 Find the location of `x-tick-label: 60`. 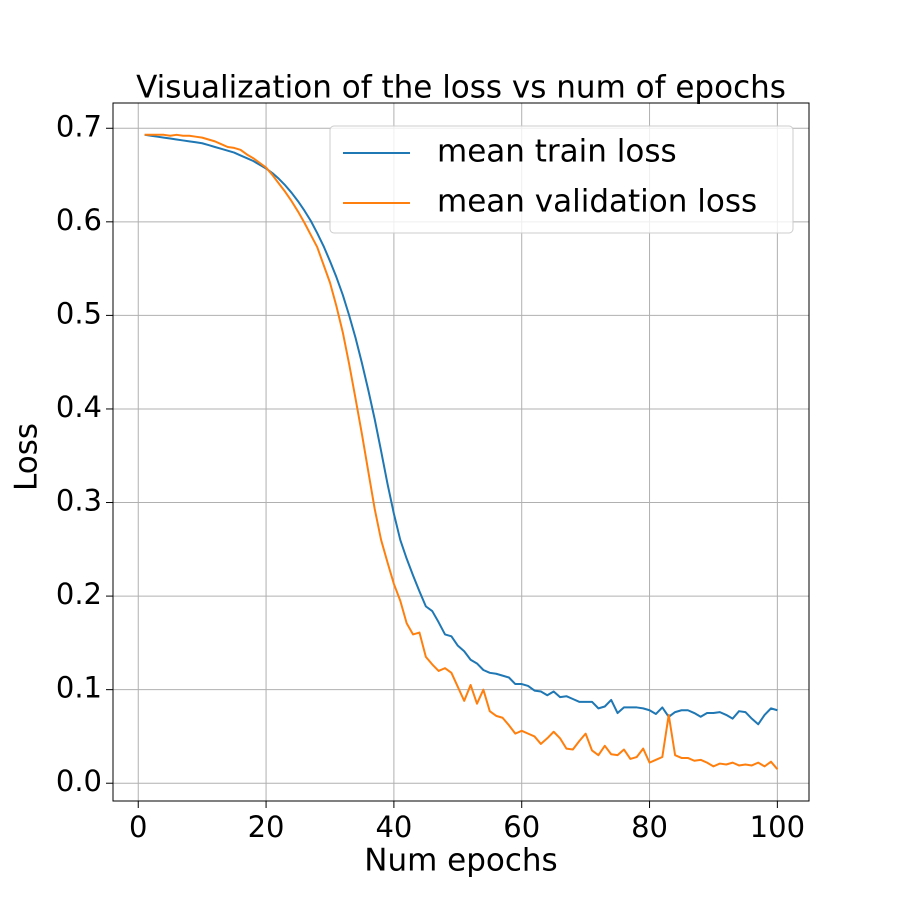

x-tick-label: 60 is located at coordinates (521, 827).